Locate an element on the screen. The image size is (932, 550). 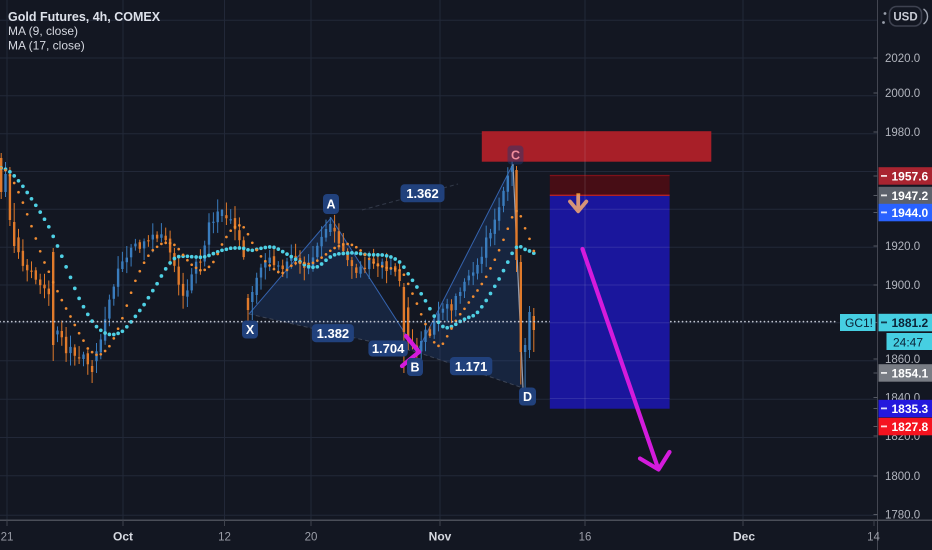
svg-text: 1835.3 is located at coordinates (910, 409).